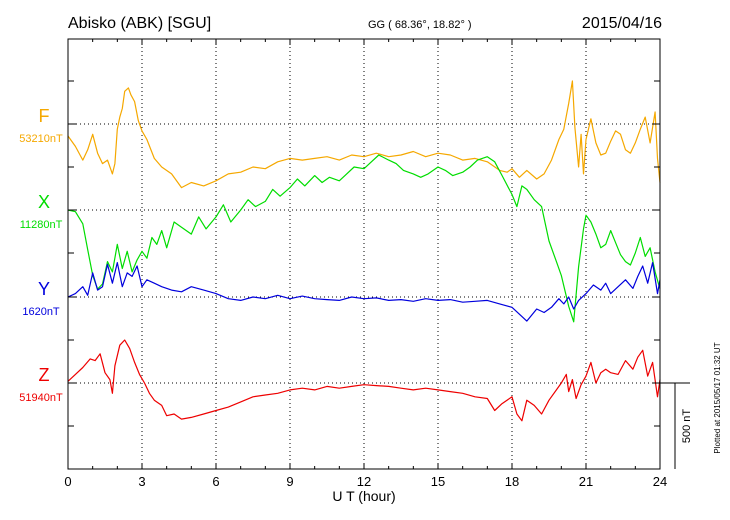 This screenshot has height=520, width=730. I want to click on x-tick-label: 18, so click(512, 481).